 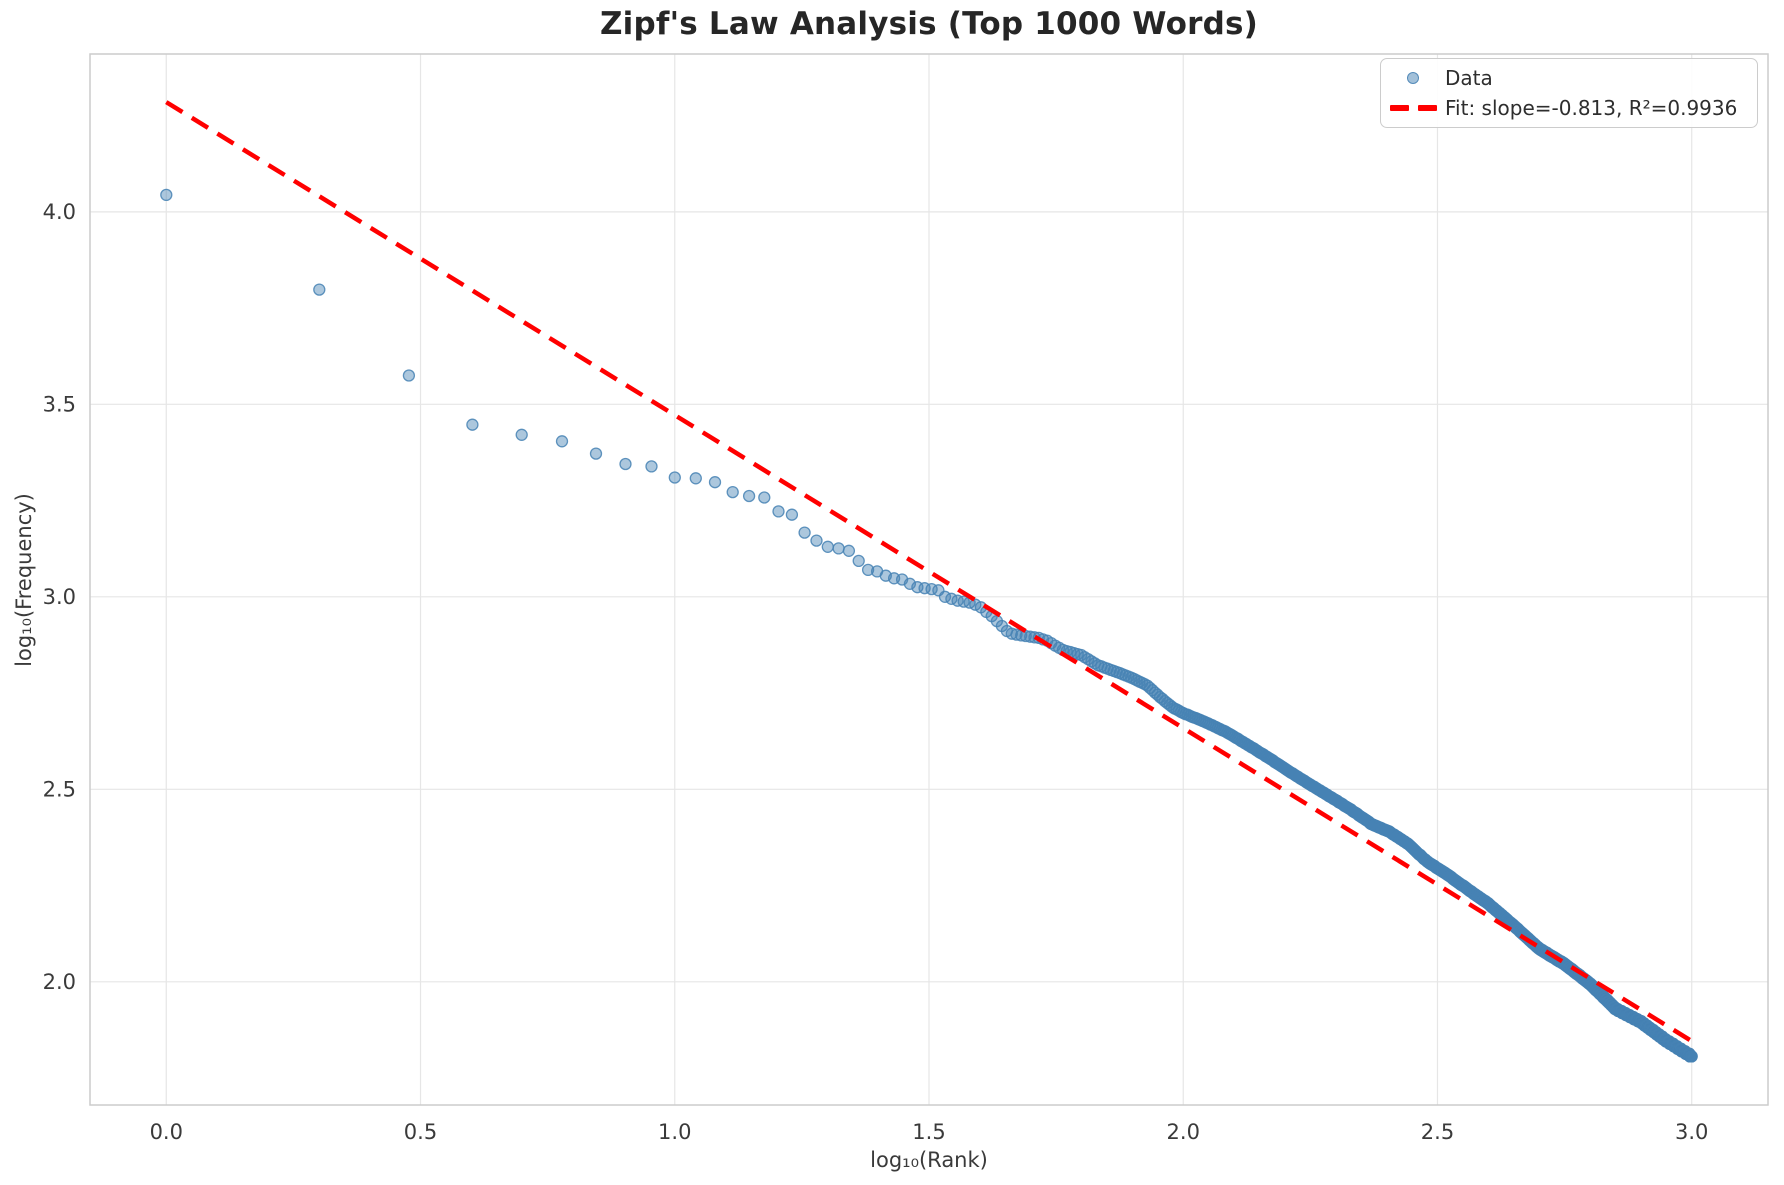 I want to click on x-tick-labels: 0.0 0.5 1.0 1.5 2.0 2.5 3.0, so click(x=929, y=1132).